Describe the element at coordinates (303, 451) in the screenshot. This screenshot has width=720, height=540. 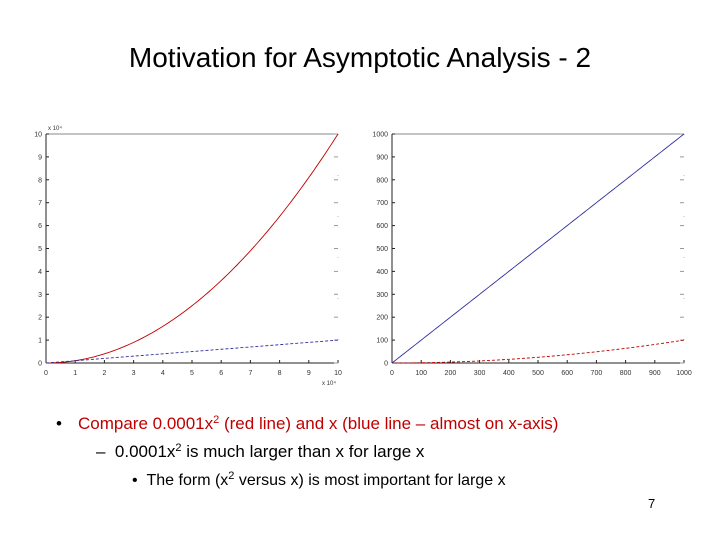
I see `bullet-2-text-b: is much larger than x for large x` at that location.